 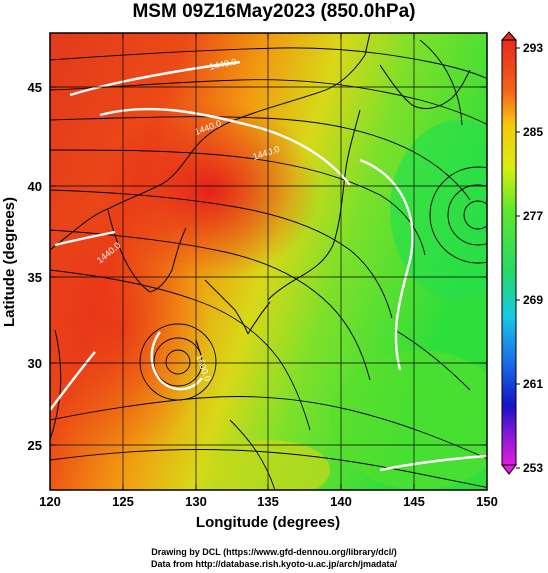 I want to click on map-title: MSM 09Z16May2023 (850.0hPa), so click(x=274, y=11).